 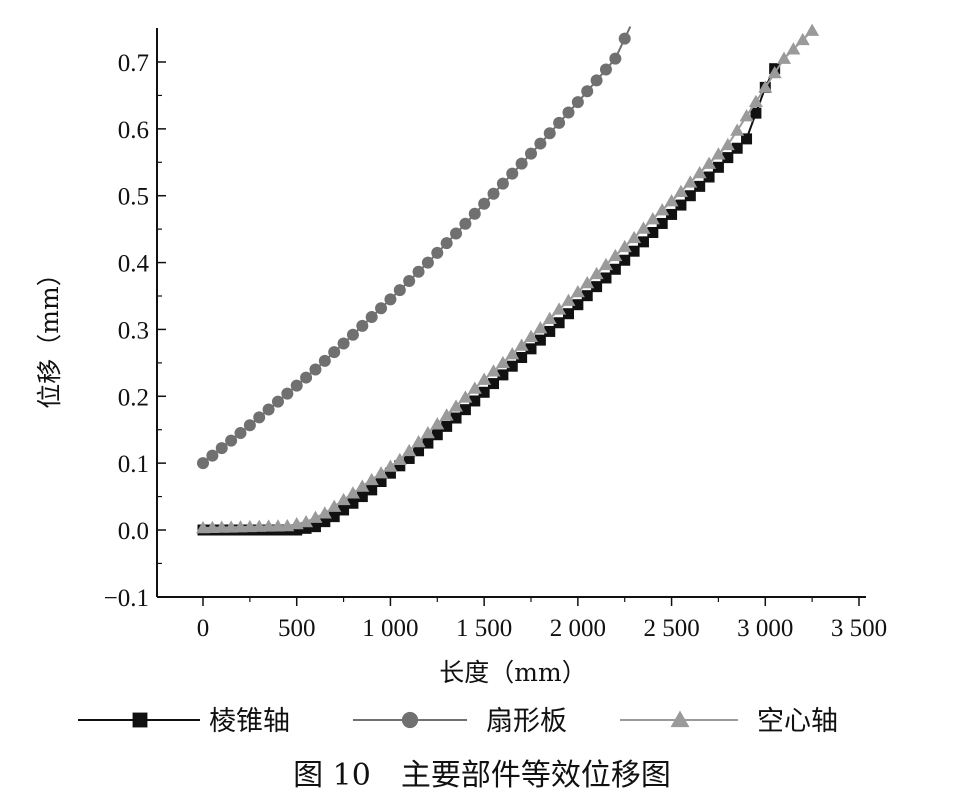 I want to click on y-tick-label: 0.4, so click(x=134, y=264).